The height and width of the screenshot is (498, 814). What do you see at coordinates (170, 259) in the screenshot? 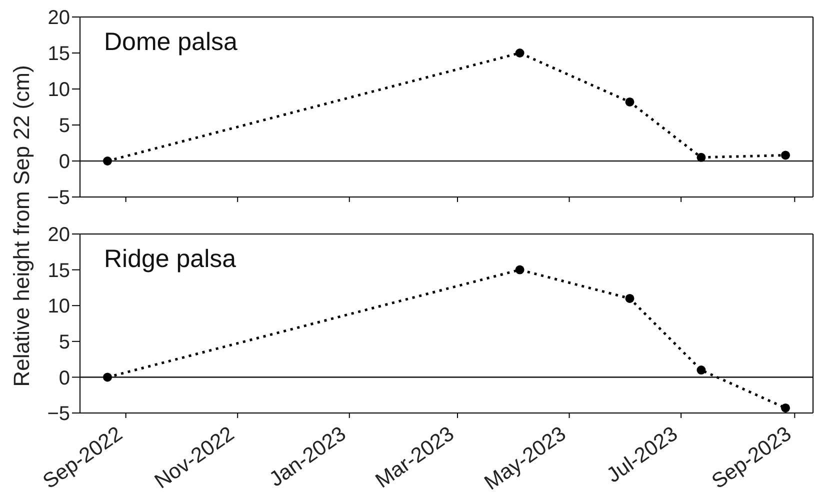
I see `text: Ridge palsa` at bounding box center [170, 259].